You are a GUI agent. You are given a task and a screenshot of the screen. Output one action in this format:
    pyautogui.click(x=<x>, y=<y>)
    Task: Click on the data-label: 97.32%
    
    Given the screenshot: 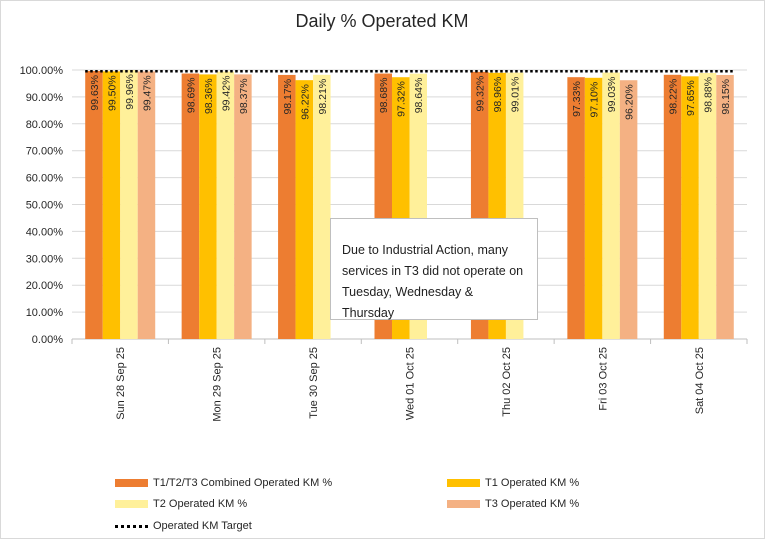 What is the action you would take?
    pyautogui.click(x=402, y=99)
    